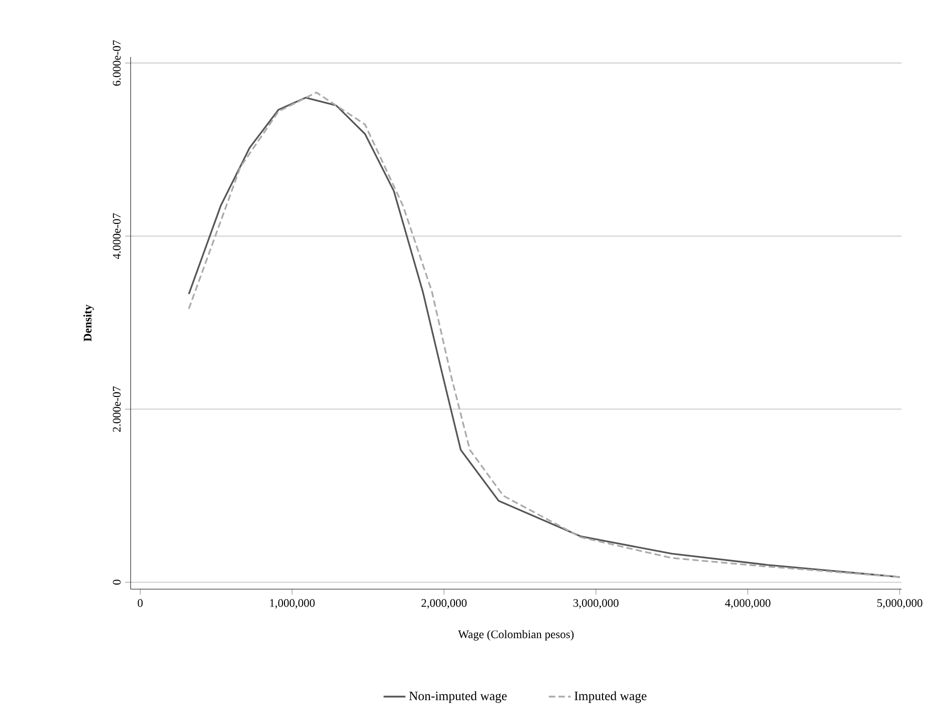 The image size is (927, 717). What do you see at coordinates (458, 697) in the screenshot?
I see `legend-label: Non-imputed wage` at bounding box center [458, 697].